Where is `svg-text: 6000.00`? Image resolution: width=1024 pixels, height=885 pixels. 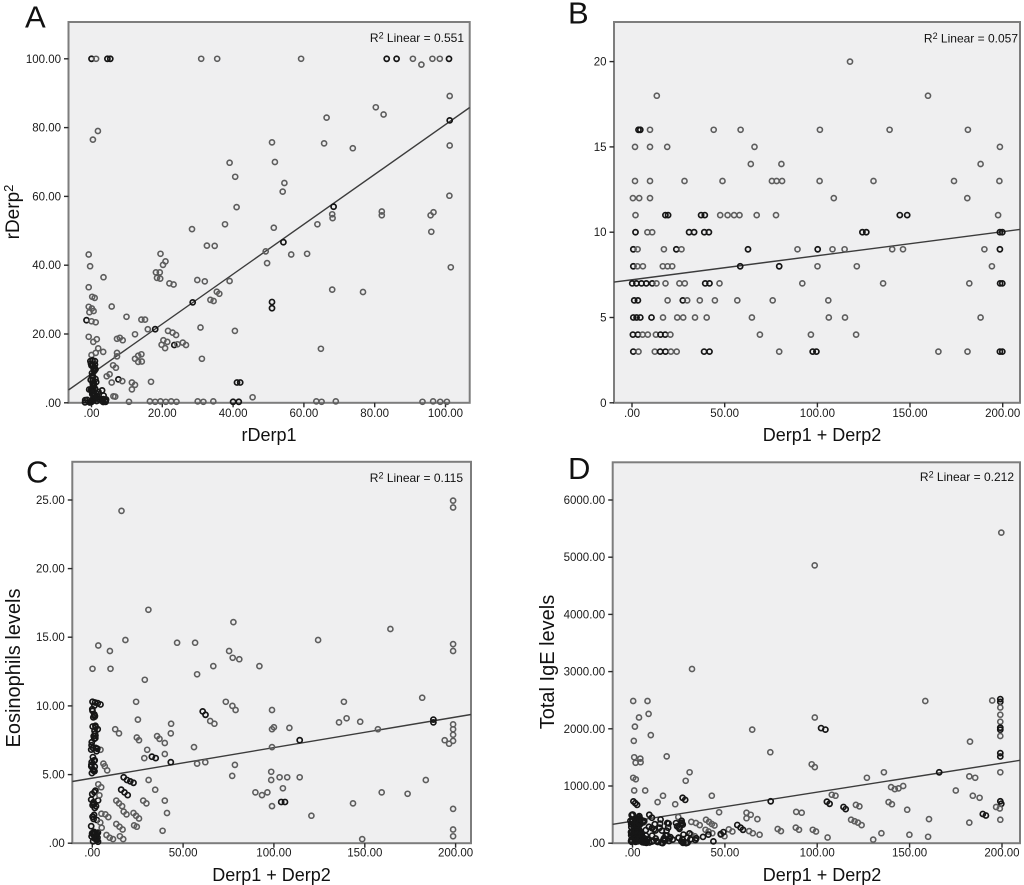
svg-text: 6000.00 is located at coordinates (585, 501).